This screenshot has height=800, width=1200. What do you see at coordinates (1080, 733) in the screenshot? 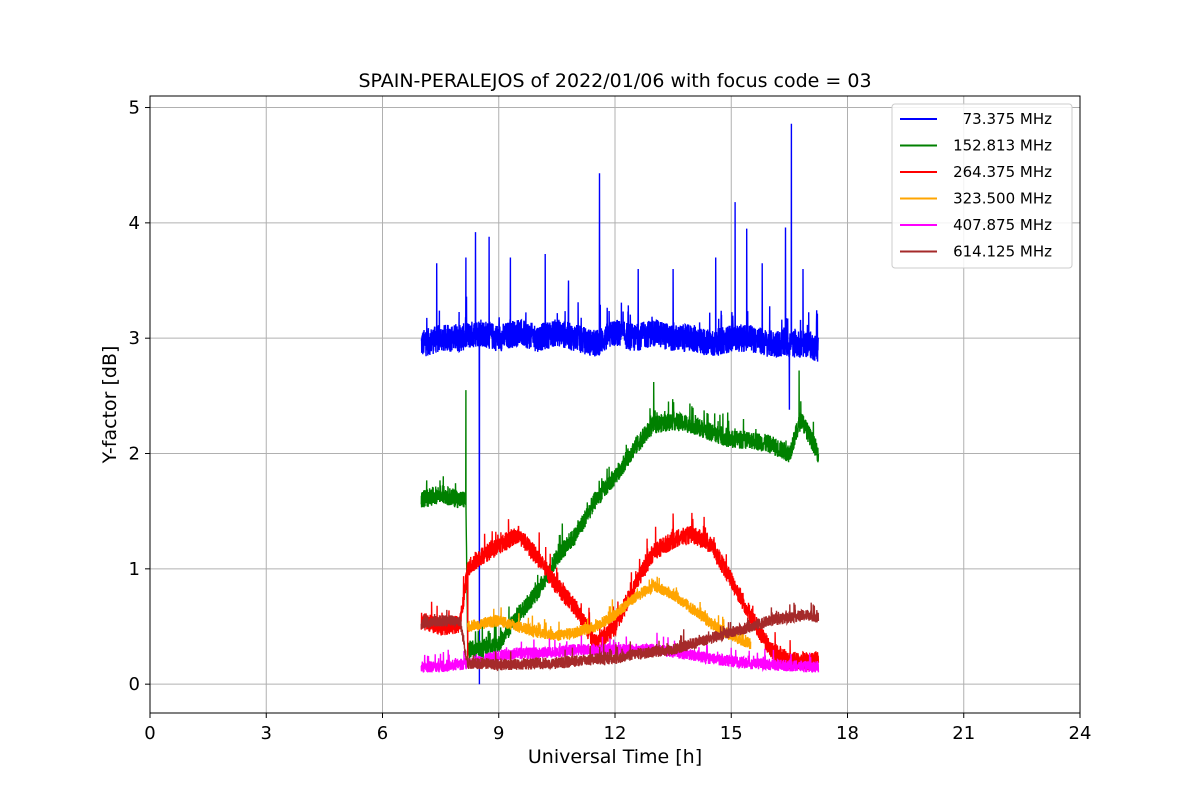
I see `x-tick-label: 24` at bounding box center [1080, 733].